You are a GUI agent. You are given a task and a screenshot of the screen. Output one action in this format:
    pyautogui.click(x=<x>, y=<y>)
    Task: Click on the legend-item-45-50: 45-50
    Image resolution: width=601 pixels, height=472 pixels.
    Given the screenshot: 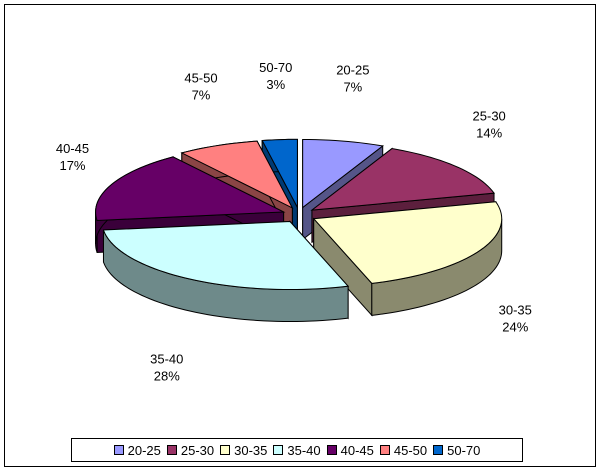 What is the action you would take?
    pyautogui.click(x=403, y=450)
    